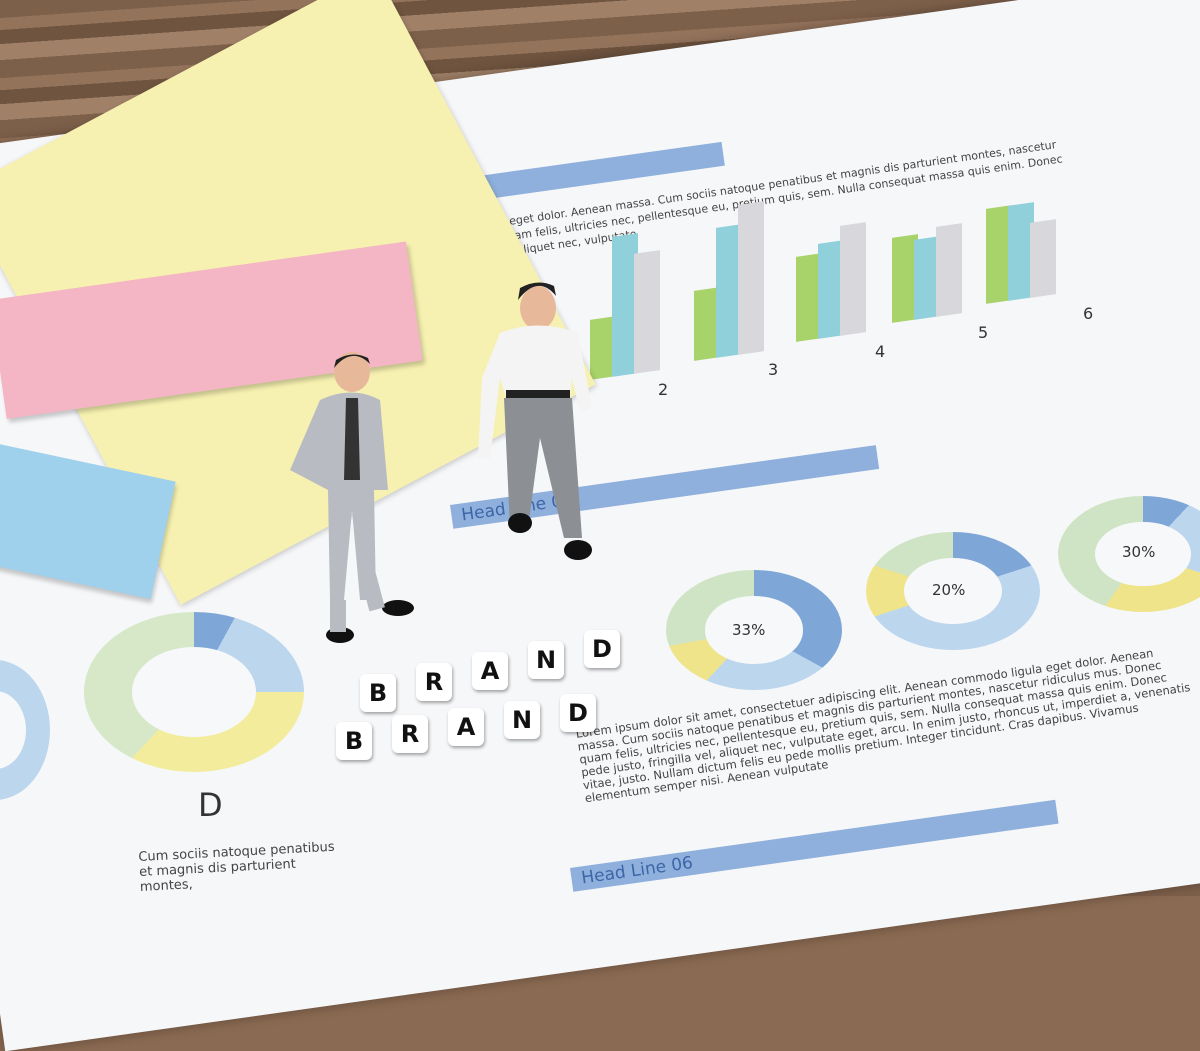 This screenshot has height=1051, width=1200. I want to click on figurine-suit, so click(352, 497).